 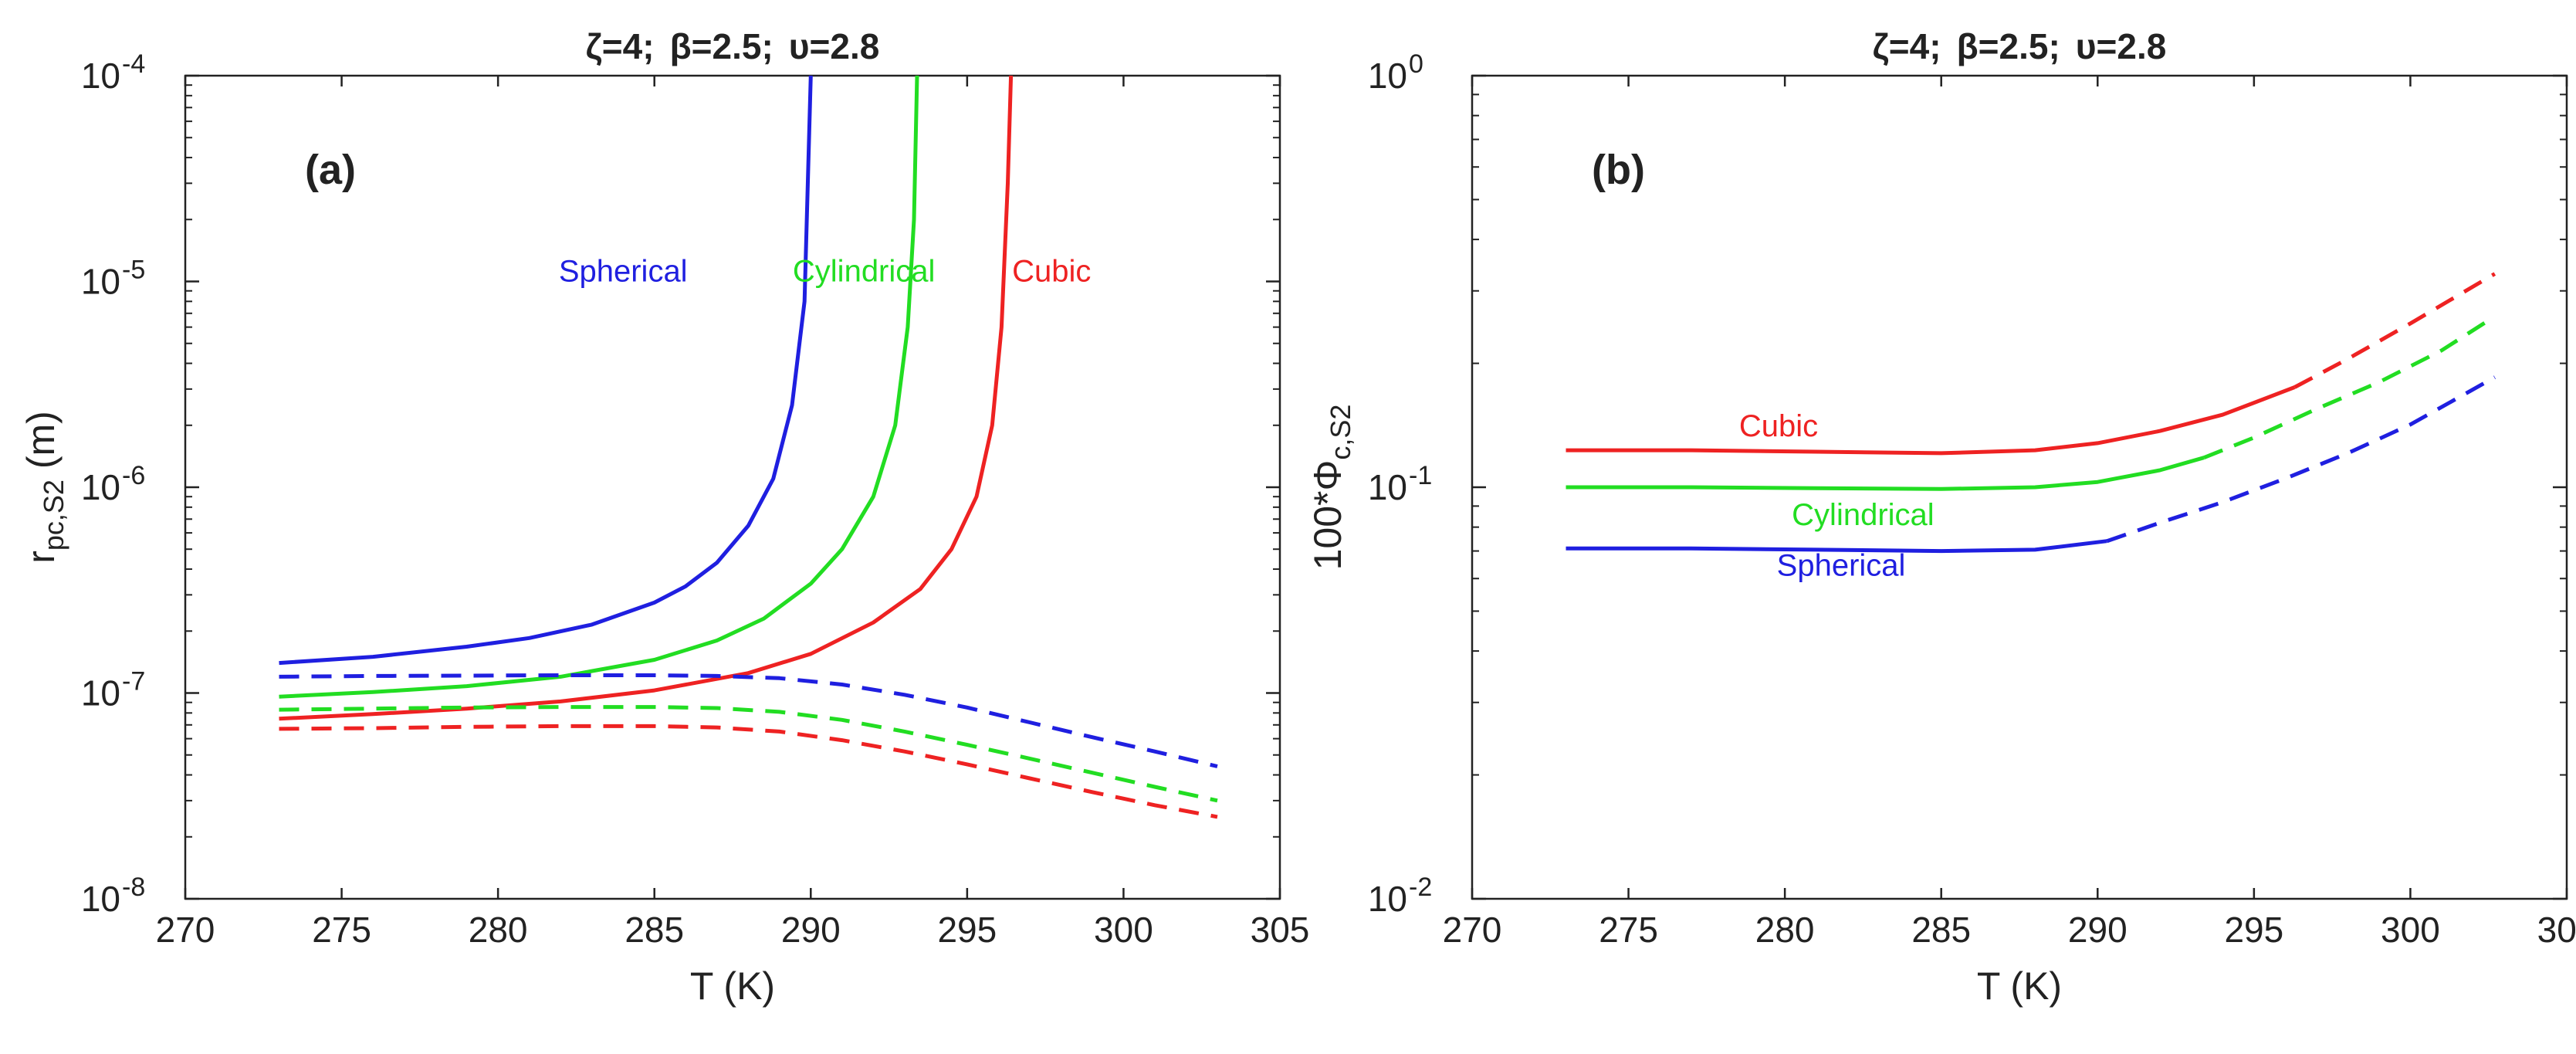 I want to click on y-axis-label: rpc,S2 (m), so click(x=44, y=488).